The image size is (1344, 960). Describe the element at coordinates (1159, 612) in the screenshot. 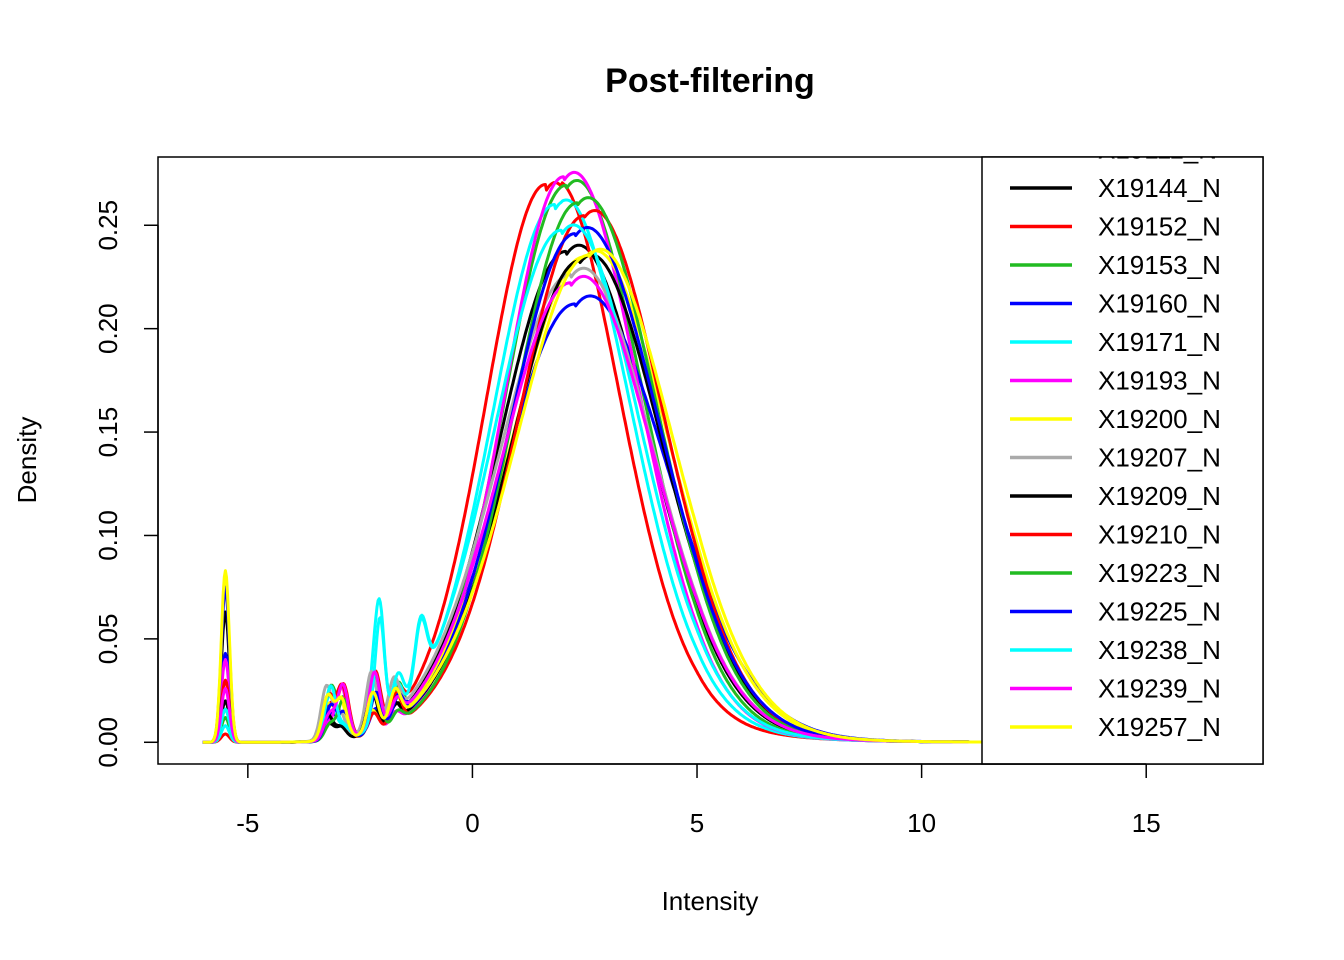

I see `legend-label: X19225_N` at that location.